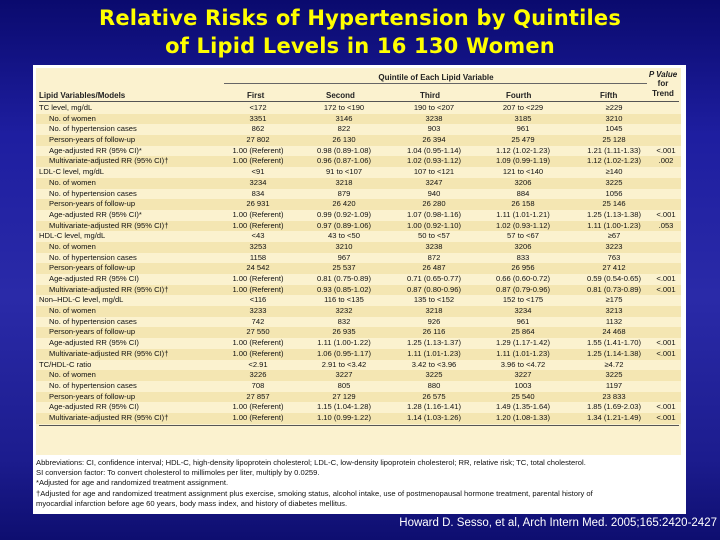  Describe the element at coordinates (359, 425) in the screenshot. I see `table-bottom-rule` at that location.